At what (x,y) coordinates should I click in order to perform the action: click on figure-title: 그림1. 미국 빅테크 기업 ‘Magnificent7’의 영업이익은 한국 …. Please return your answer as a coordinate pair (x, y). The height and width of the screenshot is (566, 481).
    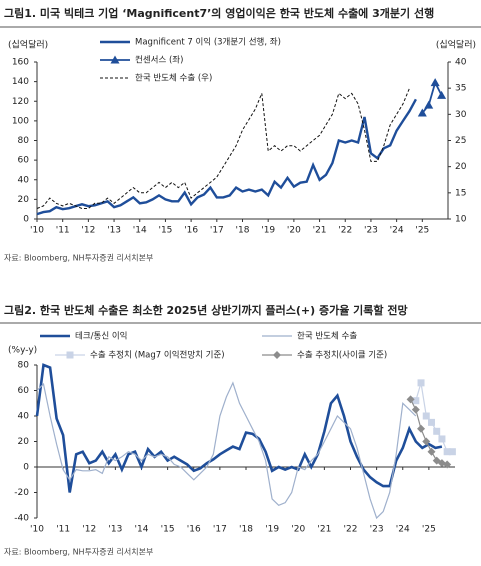
    Looking at the image, I should click on (219, 13).